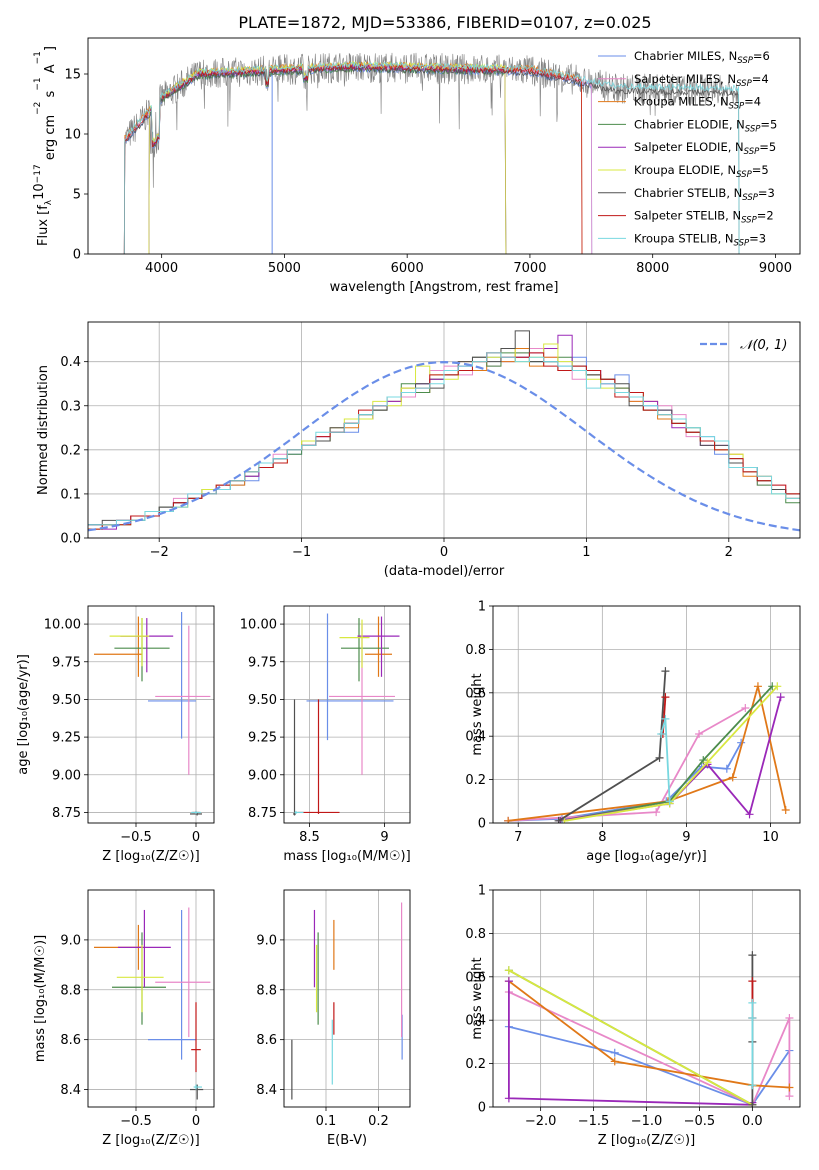 The image size is (819, 1170). What do you see at coordinates (70, 539) in the screenshot?
I see `y-tick-label: 0.0` at bounding box center [70, 539].